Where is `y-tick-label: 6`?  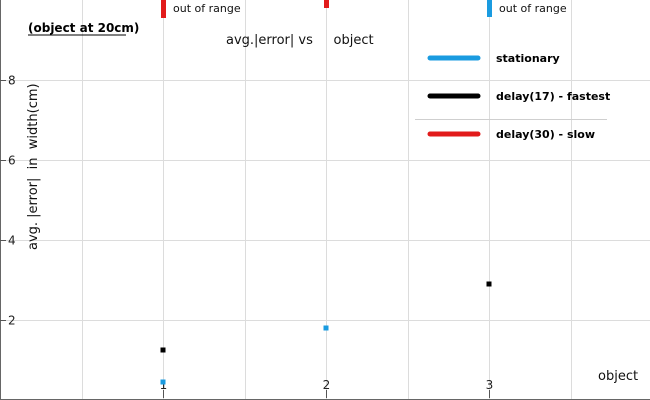
y-tick-label: 6 is located at coordinates (12, 161).